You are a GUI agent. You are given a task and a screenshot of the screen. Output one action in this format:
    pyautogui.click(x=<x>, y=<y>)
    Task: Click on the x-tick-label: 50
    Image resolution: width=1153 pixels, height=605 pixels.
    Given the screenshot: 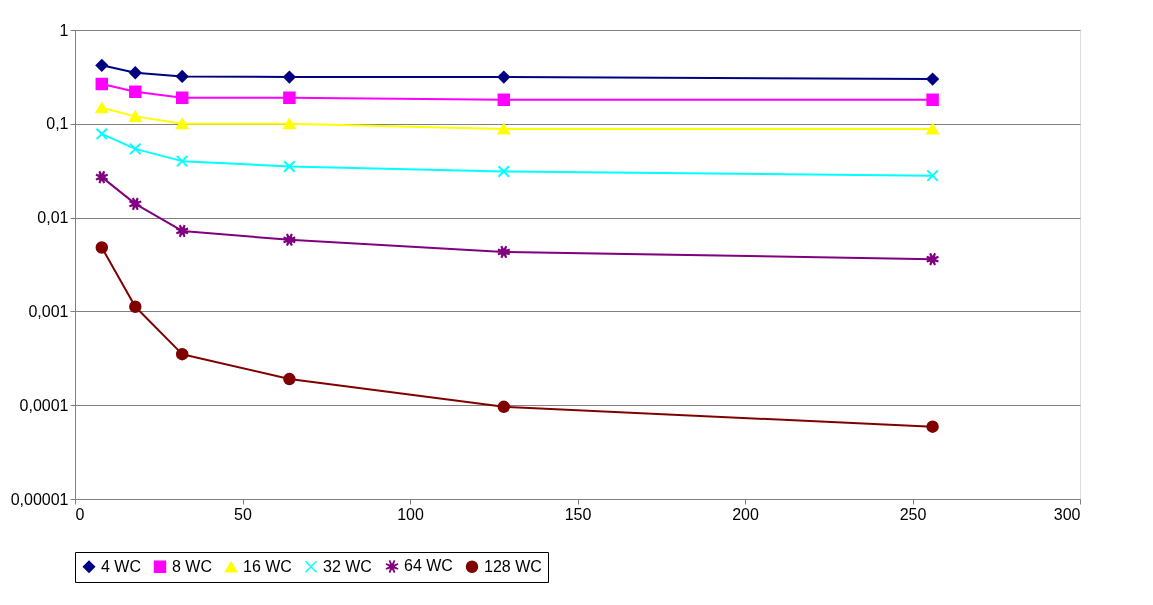 What is the action you would take?
    pyautogui.click(x=243, y=514)
    